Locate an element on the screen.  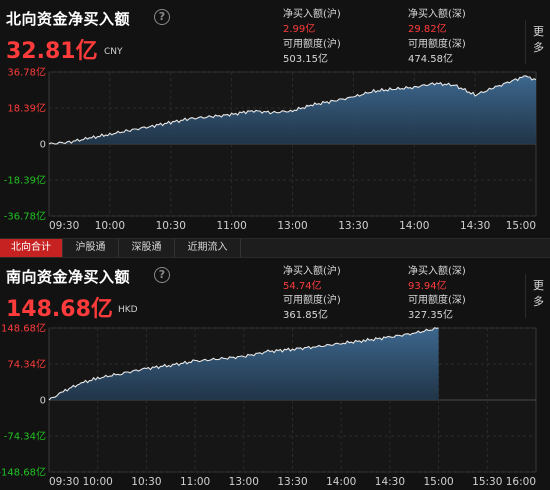
south-stat-value-sh-quota: 361.85亿 is located at coordinates (305, 315).